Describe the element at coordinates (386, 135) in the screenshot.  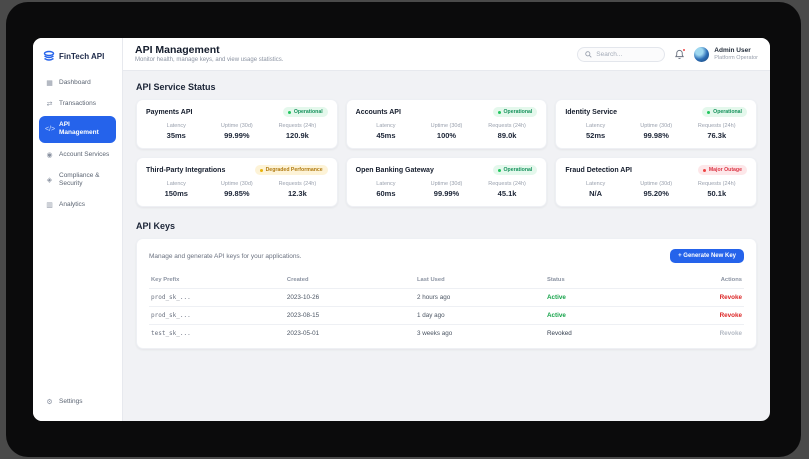
I see `latency-value: 45ms` at that location.